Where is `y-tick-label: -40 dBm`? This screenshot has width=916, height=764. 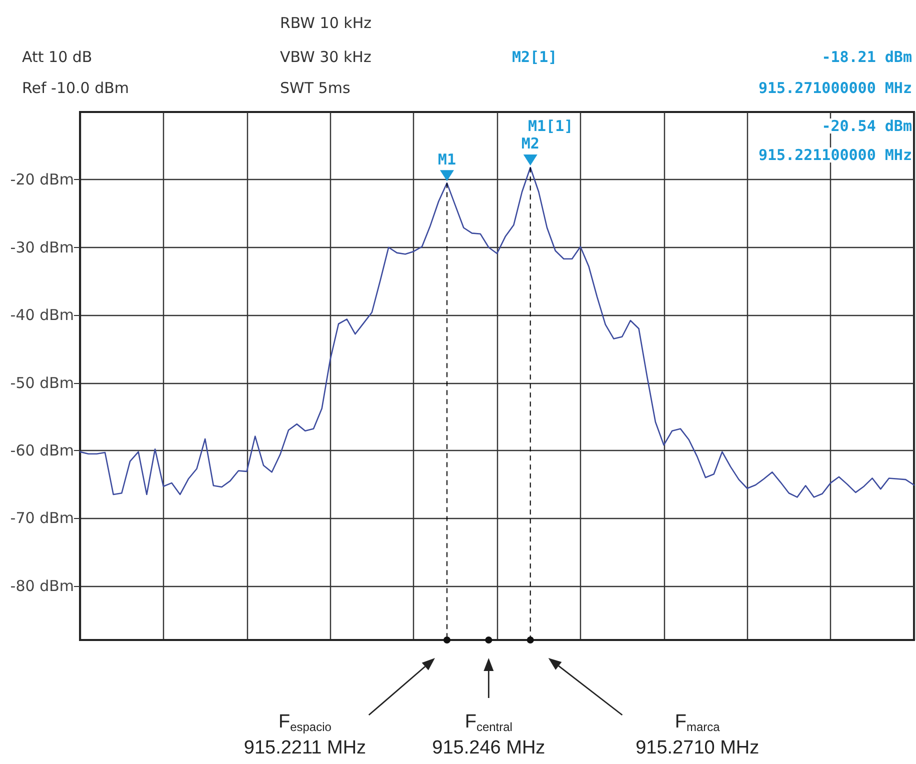
y-tick-label: -40 dBm is located at coordinates (42, 315).